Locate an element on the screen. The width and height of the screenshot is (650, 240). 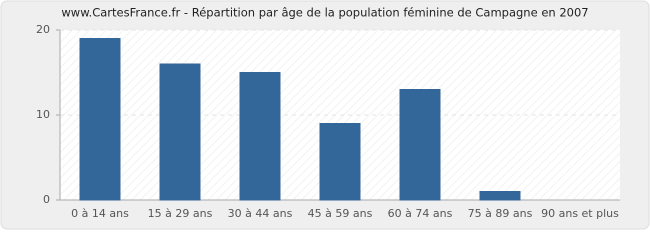
y-tick-label: 10 is located at coordinates (43, 114).